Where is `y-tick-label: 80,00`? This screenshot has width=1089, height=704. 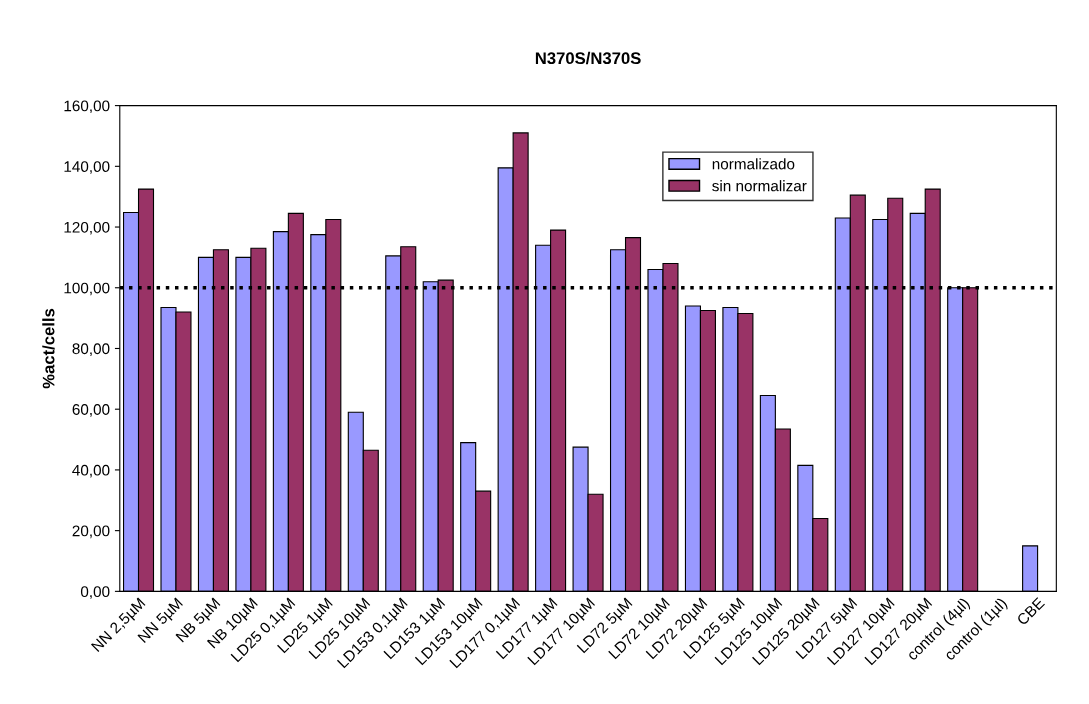 y-tick-label: 80,00 is located at coordinates (91, 349).